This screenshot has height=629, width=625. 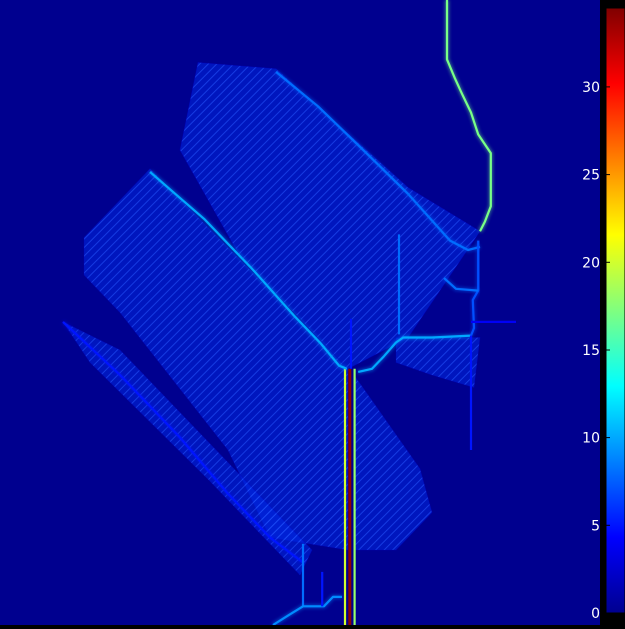 What do you see at coordinates (615, 310) in the screenshot?
I see `colorbar-gradient` at bounding box center [615, 310].